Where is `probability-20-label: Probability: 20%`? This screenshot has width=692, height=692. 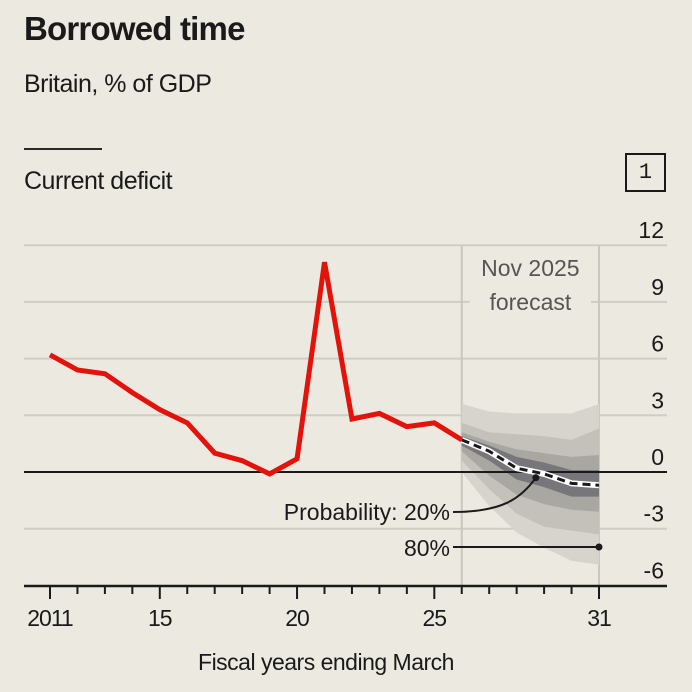 probability-20-label: Probability: 20% is located at coordinates (367, 512).